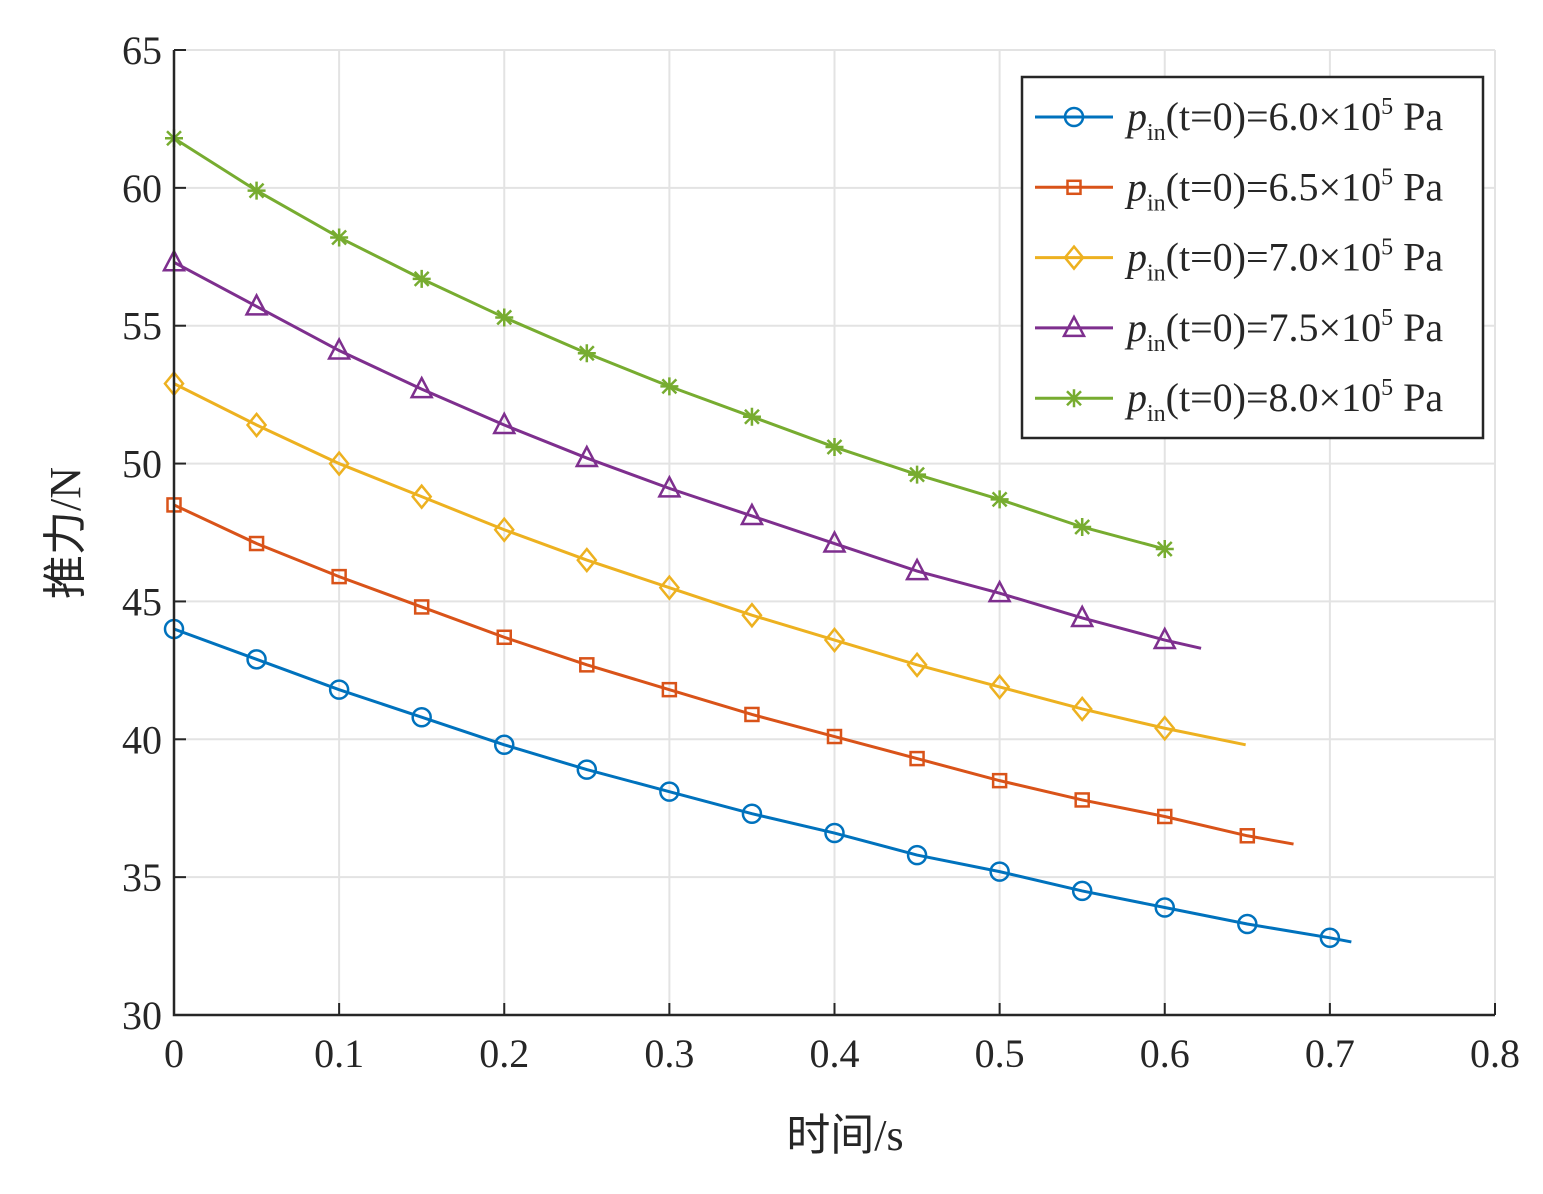 Image resolution: width=1543 pixels, height=1194 pixels. What do you see at coordinates (1273, 257) in the screenshot?
I see `legend-text: (t=0)=7.0×10` at bounding box center [1273, 257].